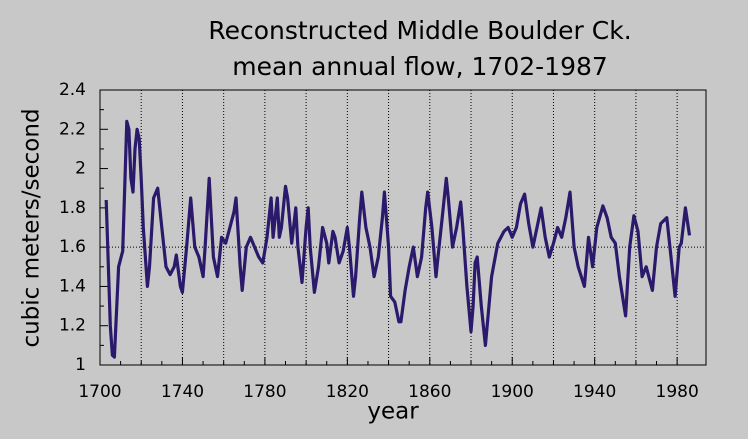 This screenshot has height=439, width=748. What do you see at coordinates (264, 392) in the screenshot?
I see `x-tick-label: 1780` at bounding box center [264, 392].